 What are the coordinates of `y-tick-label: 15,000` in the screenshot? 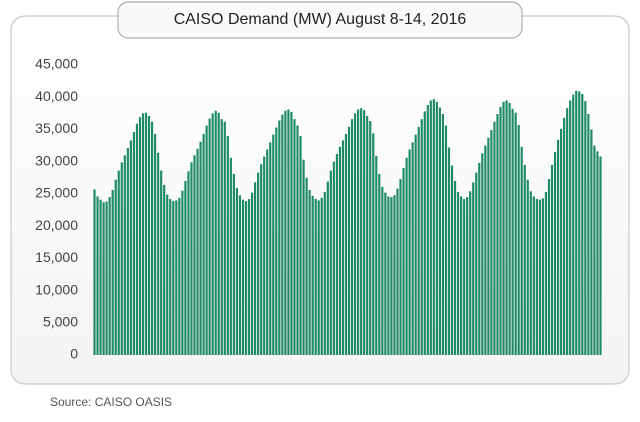 It's located at (56, 257).